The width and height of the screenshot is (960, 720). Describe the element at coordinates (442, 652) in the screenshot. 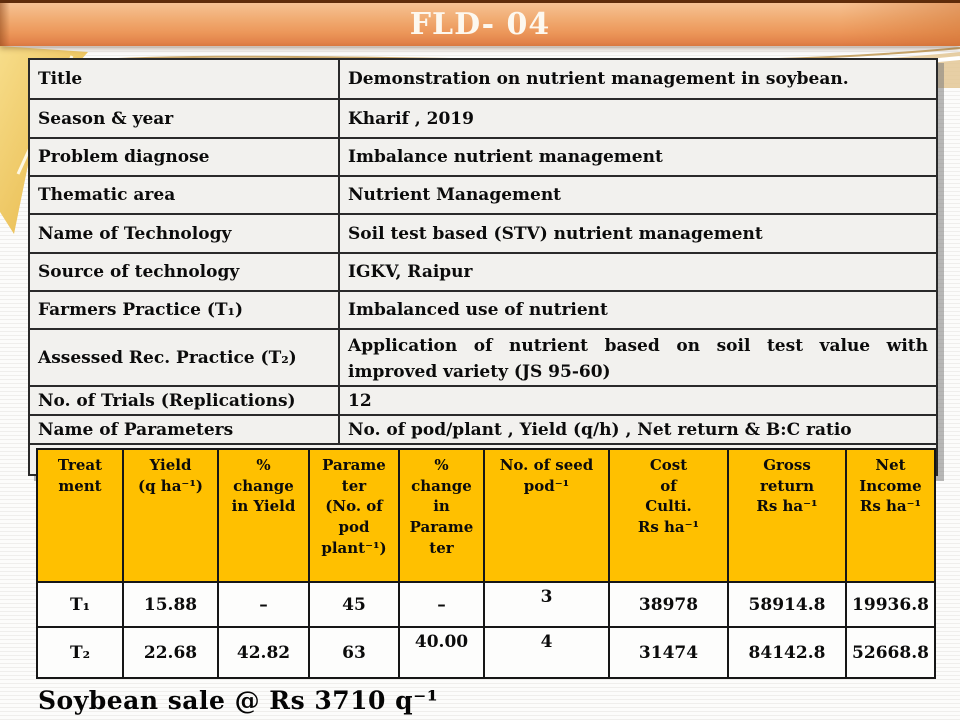

I see `results-cell: 40.00` at that location.